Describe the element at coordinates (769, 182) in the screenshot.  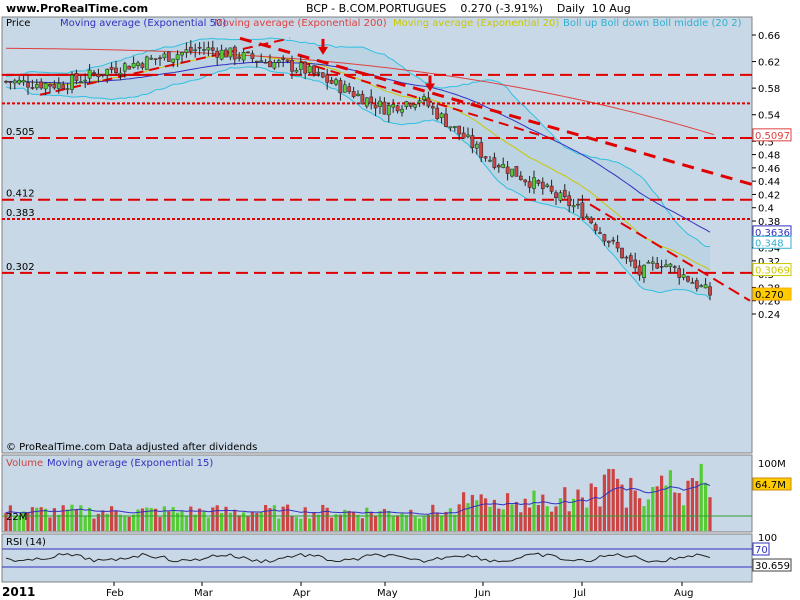
I see `y-tick-label: 0.44` at that location.